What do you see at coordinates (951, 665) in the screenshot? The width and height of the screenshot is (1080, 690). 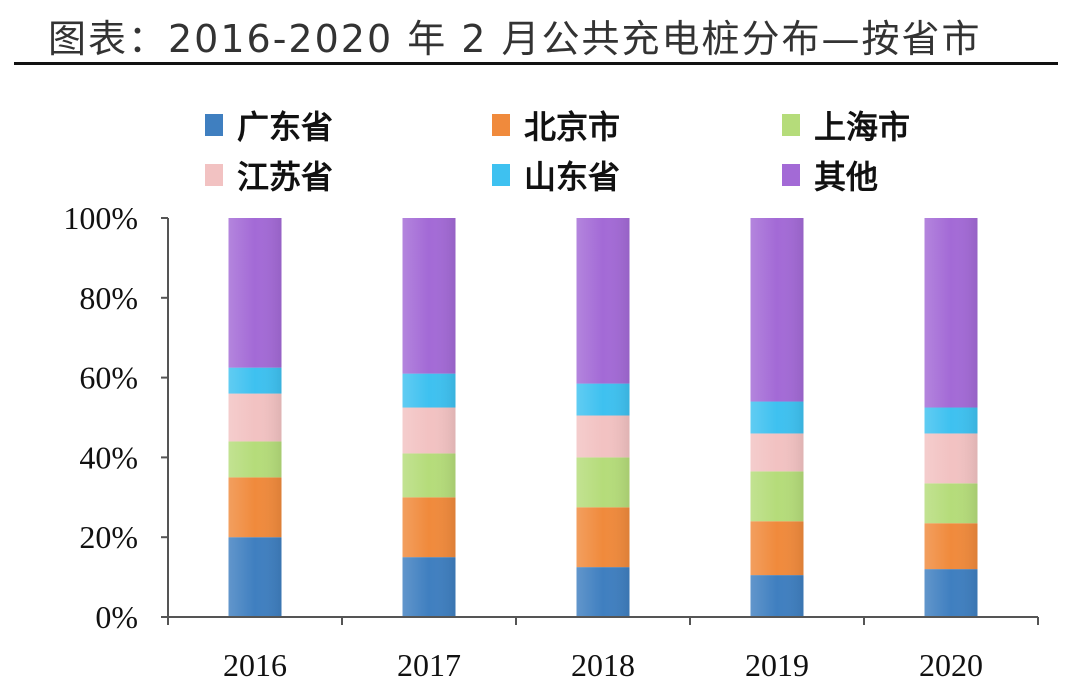 I see `x-tick-label: 2020` at bounding box center [951, 665].